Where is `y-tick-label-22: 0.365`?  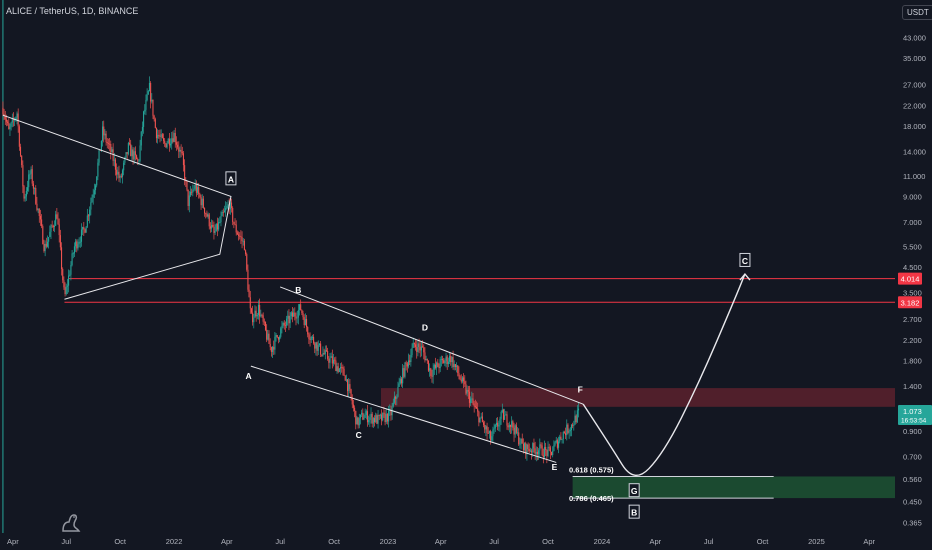
y-tick-label-22: 0.365 is located at coordinates (912, 523).